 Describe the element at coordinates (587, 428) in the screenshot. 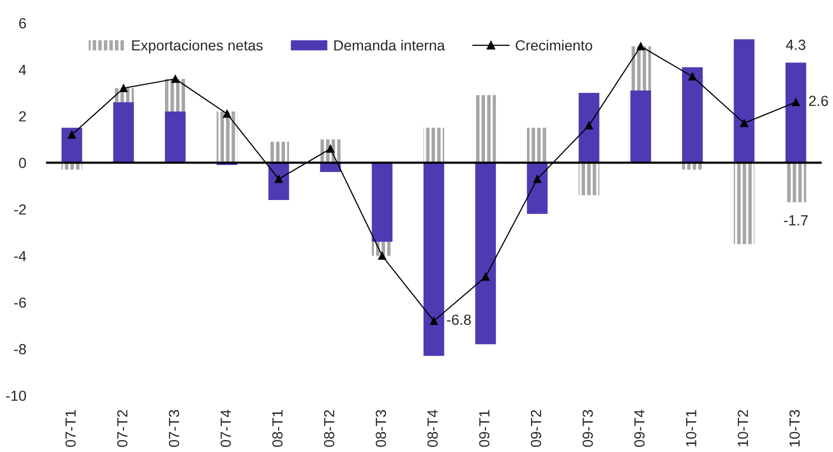

I see `x-tick-label: 09-T3` at that location.